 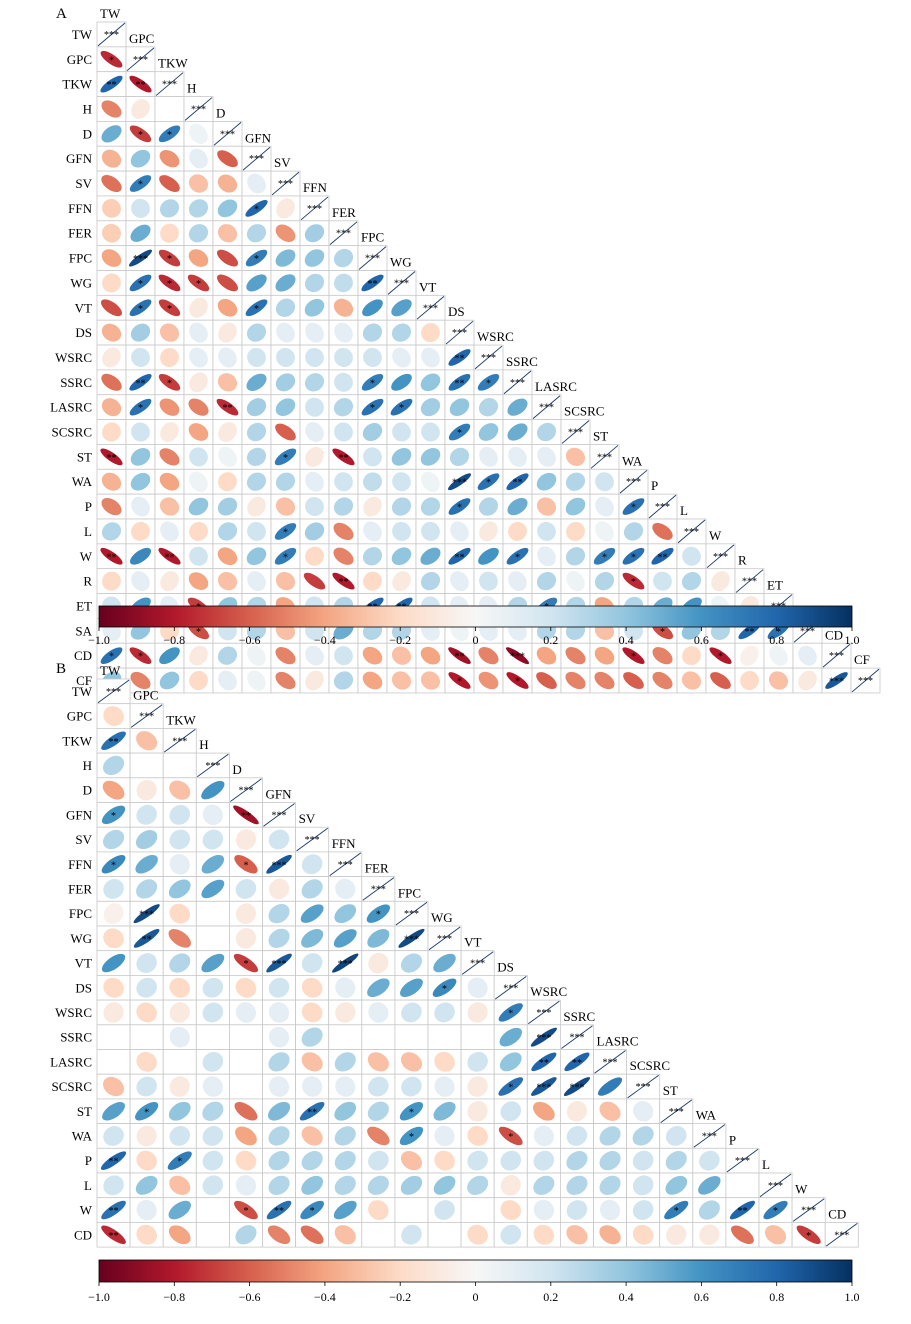 I want to click on row-label: WA, so click(x=82, y=481).